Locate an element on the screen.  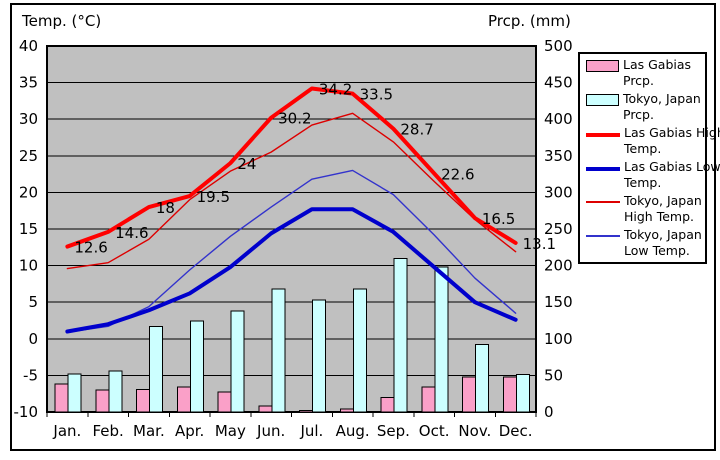
prcp-tick-label: 200 is located at coordinates (558, 266).